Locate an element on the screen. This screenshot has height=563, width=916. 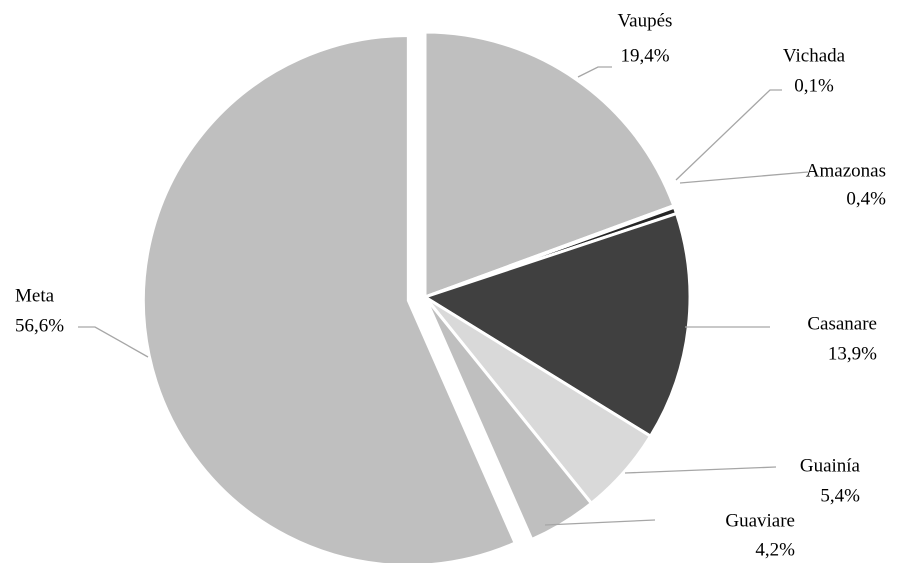
slice-label-value: 4,2% is located at coordinates (775, 549).